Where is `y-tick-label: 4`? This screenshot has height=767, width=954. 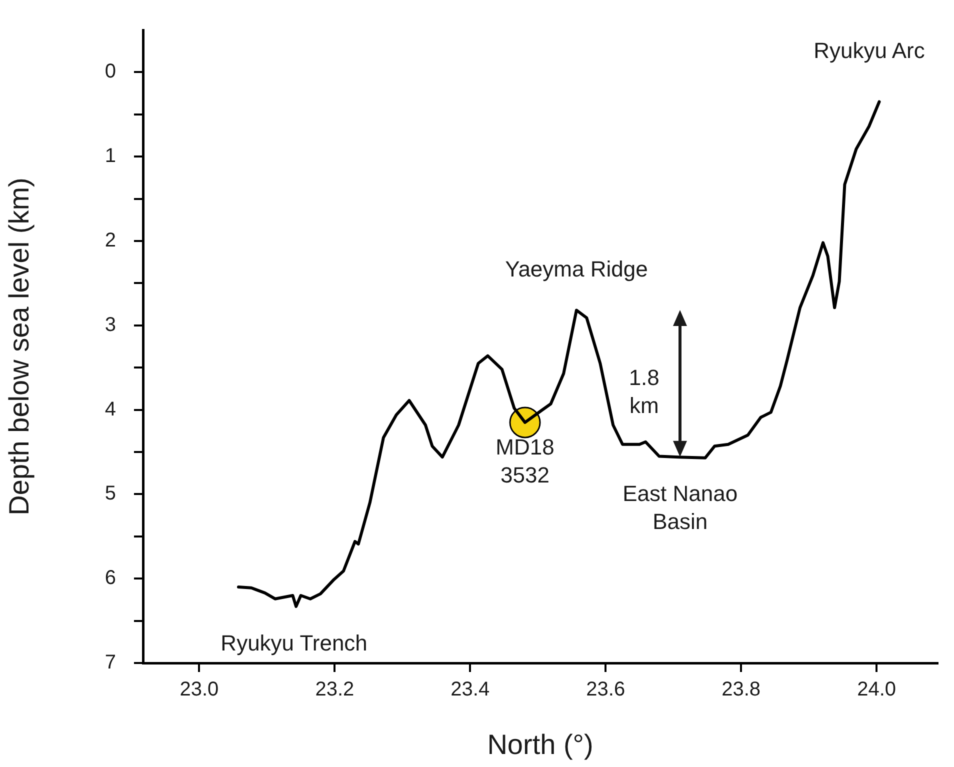 y-tick-label: 4 is located at coordinates (110, 409).